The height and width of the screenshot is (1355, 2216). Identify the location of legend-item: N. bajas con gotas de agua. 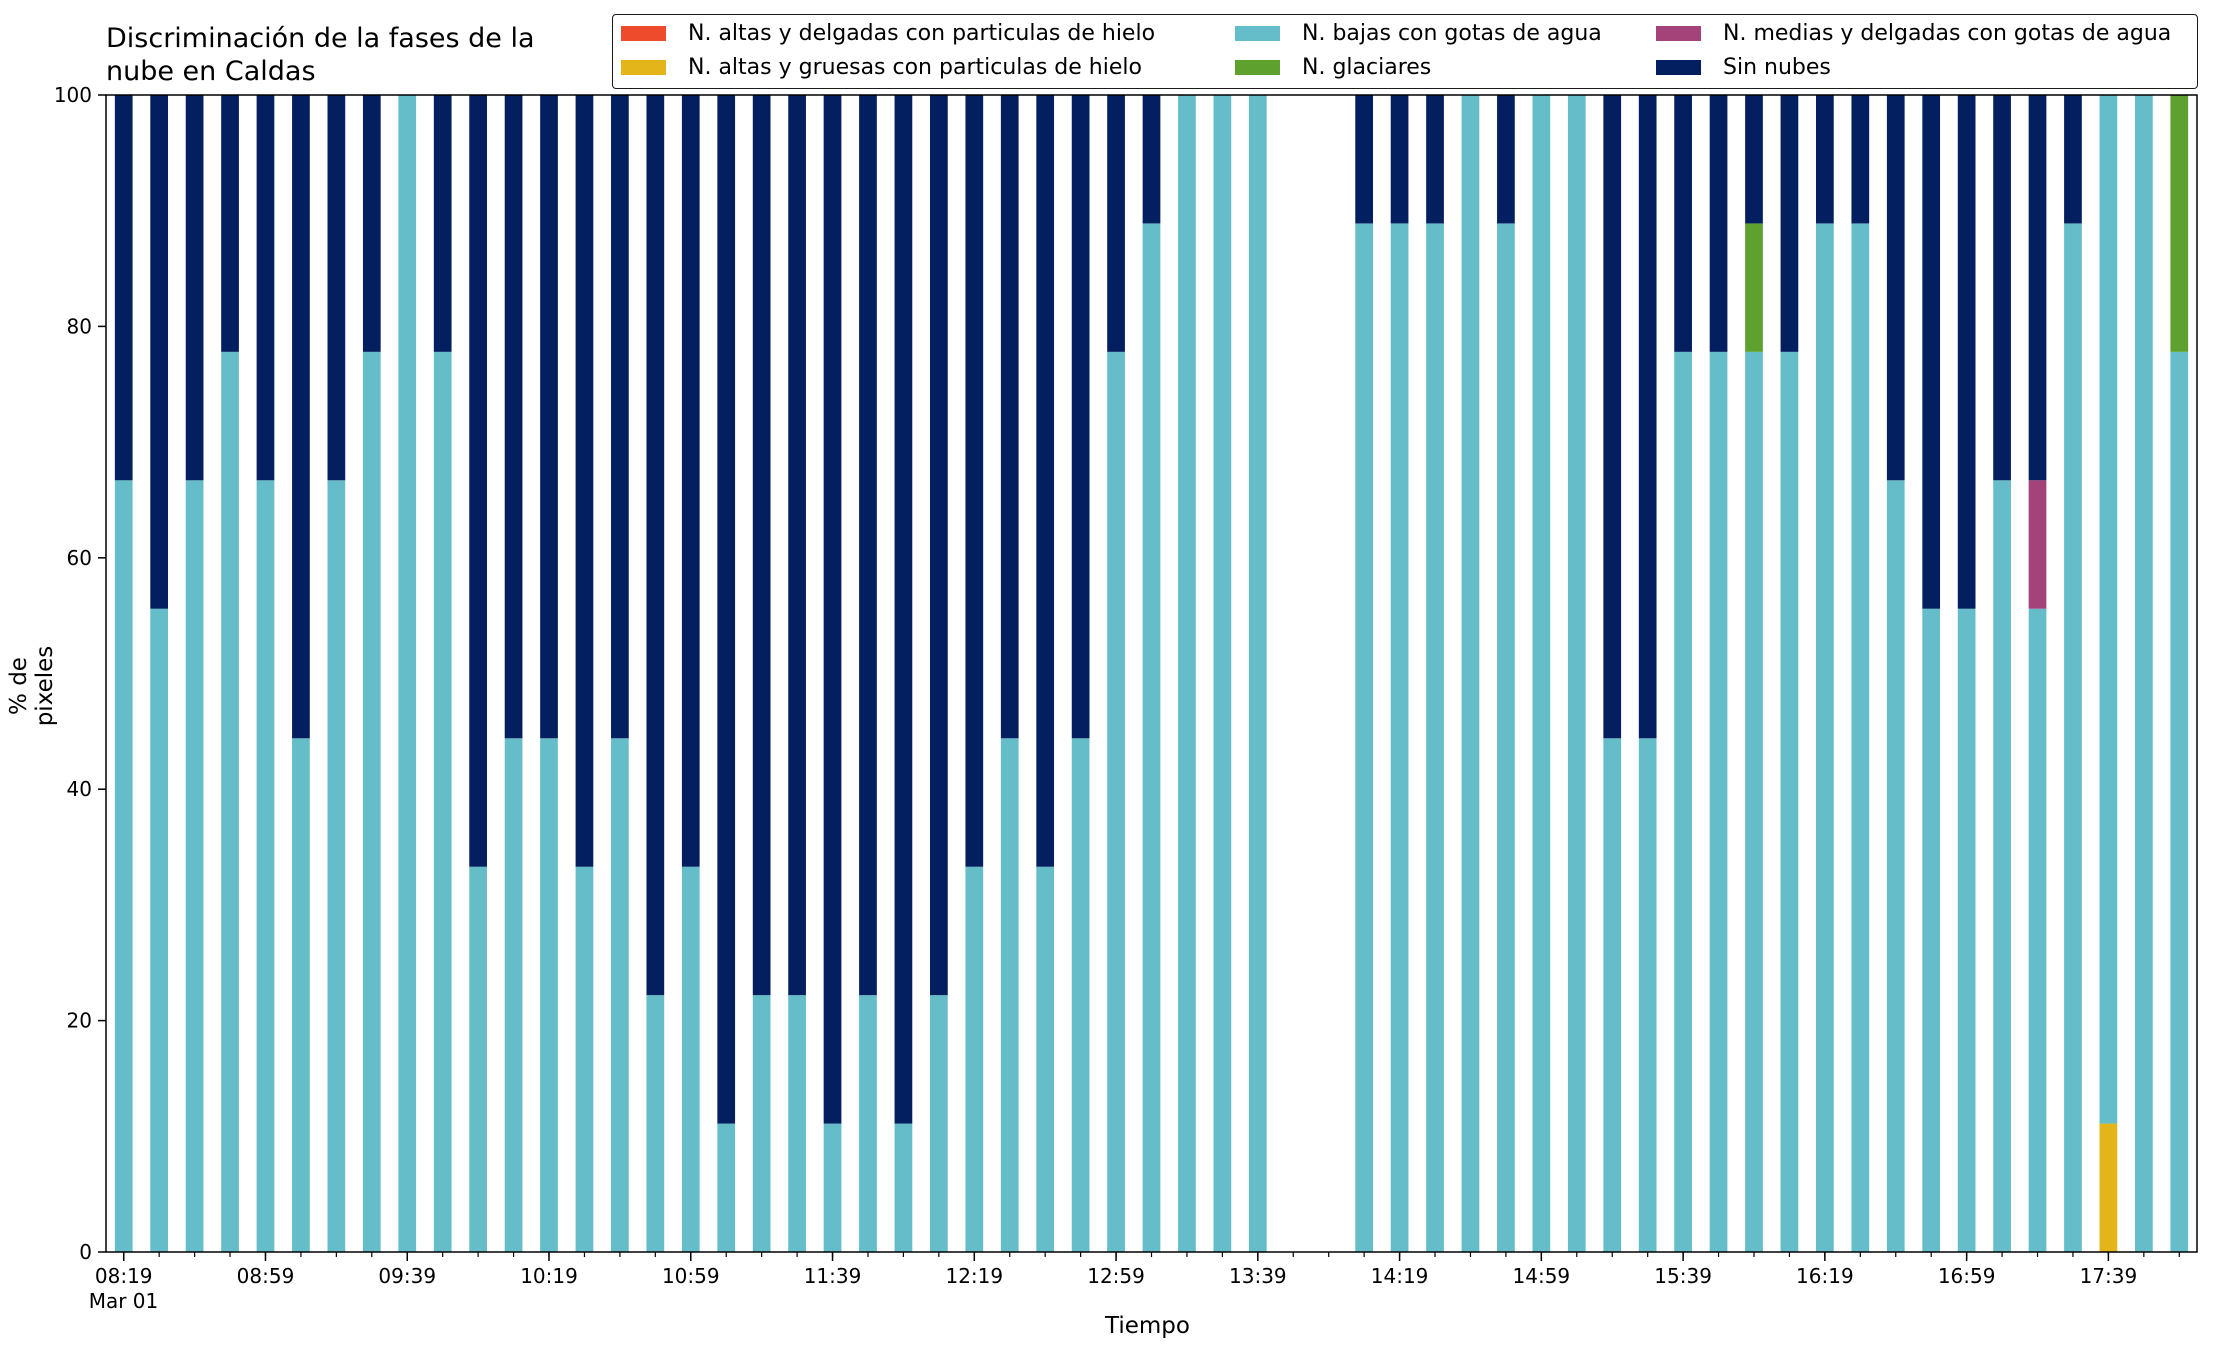
(1418, 33).